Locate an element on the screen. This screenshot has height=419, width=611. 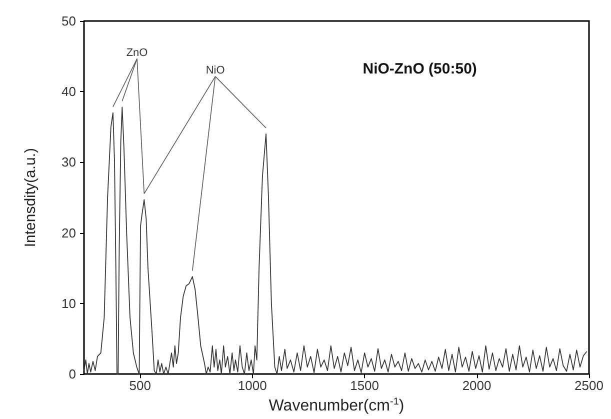
x-tick-label: 1500 is located at coordinates (365, 386).